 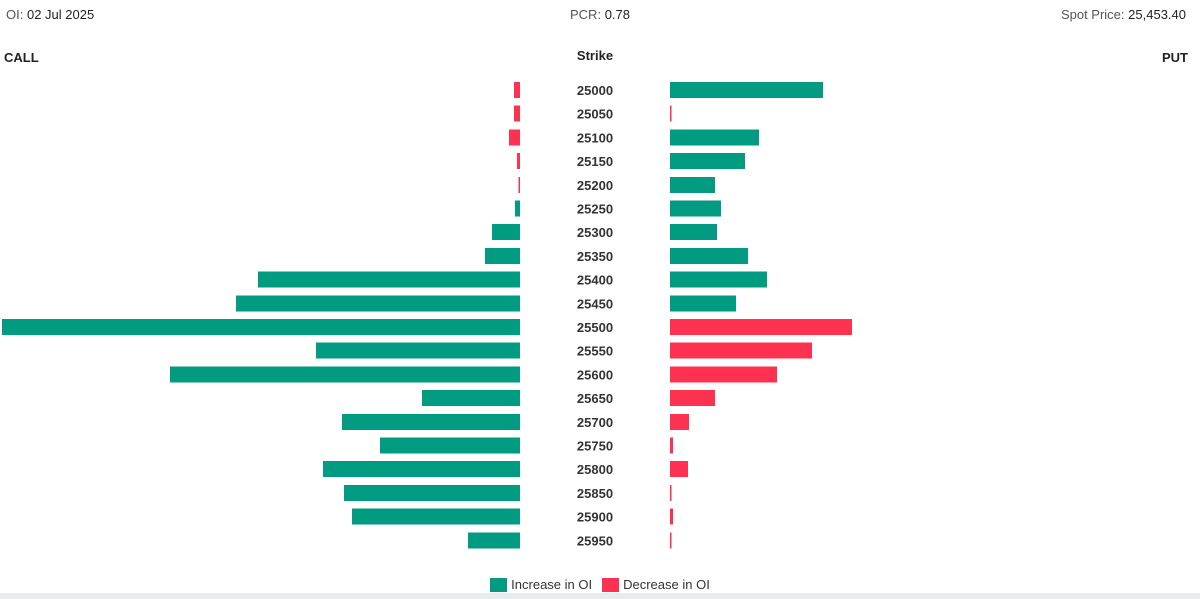 What do you see at coordinates (595, 493) in the screenshot?
I see `strike-label-25850: 25850` at bounding box center [595, 493].